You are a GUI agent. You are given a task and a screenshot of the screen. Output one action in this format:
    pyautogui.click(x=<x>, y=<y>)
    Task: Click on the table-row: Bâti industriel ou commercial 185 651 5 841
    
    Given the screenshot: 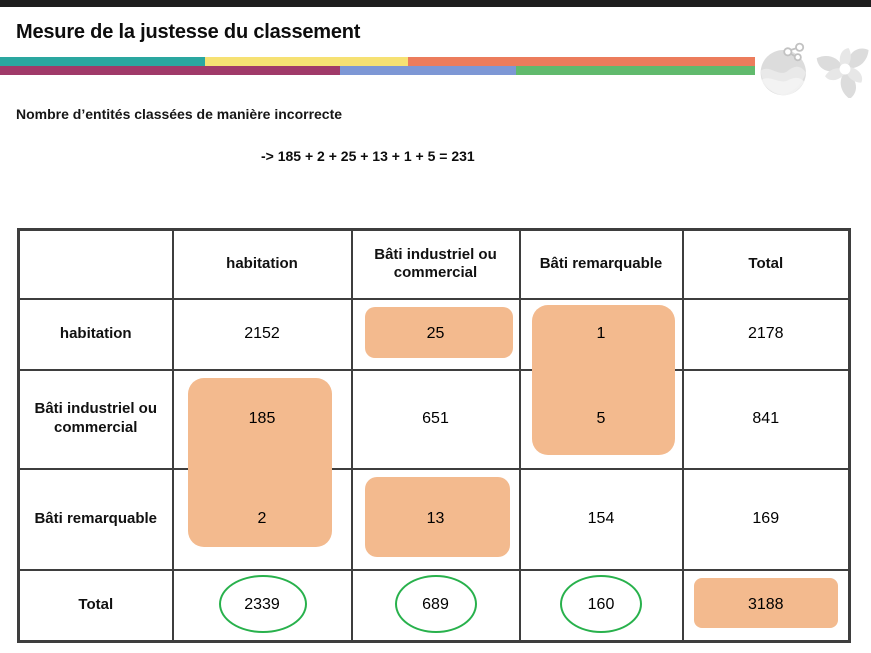 What is the action you would take?
    pyautogui.click(x=434, y=419)
    